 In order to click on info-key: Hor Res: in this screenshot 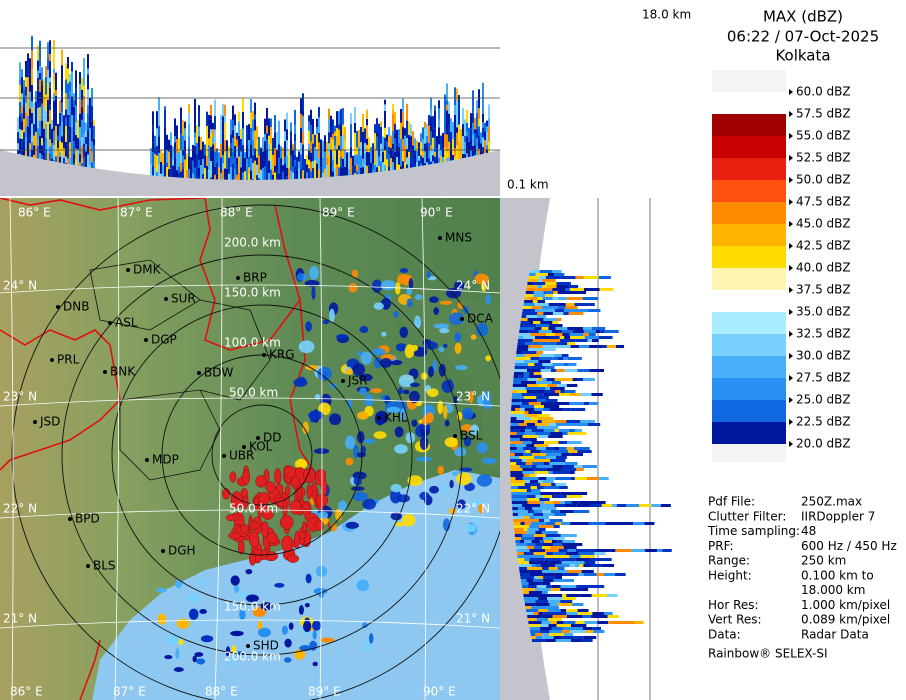, I will do `click(733, 605)`.